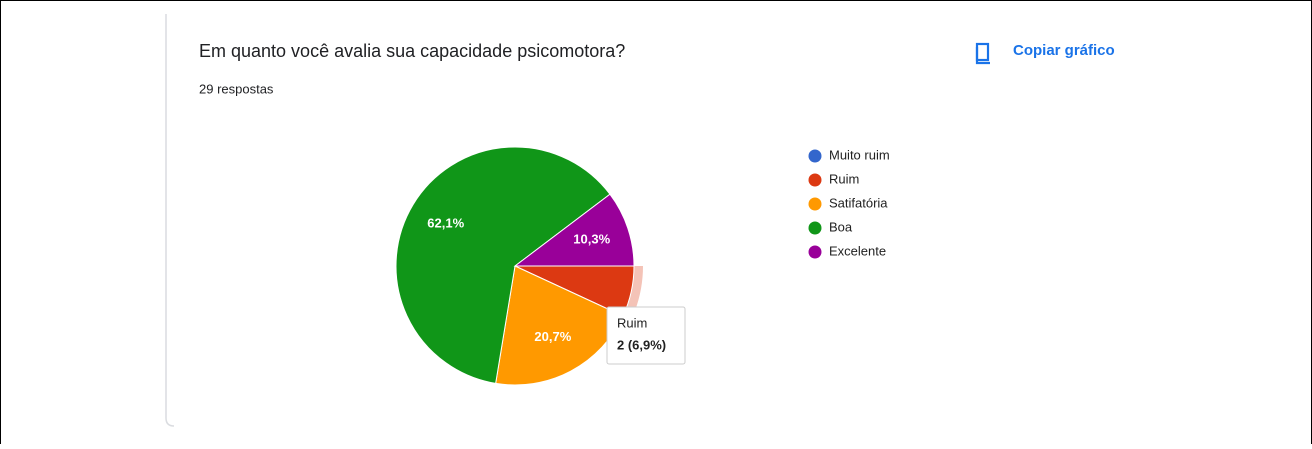 The image size is (1312, 449). I want to click on tooltip-category: Ruim, so click(632, 322).